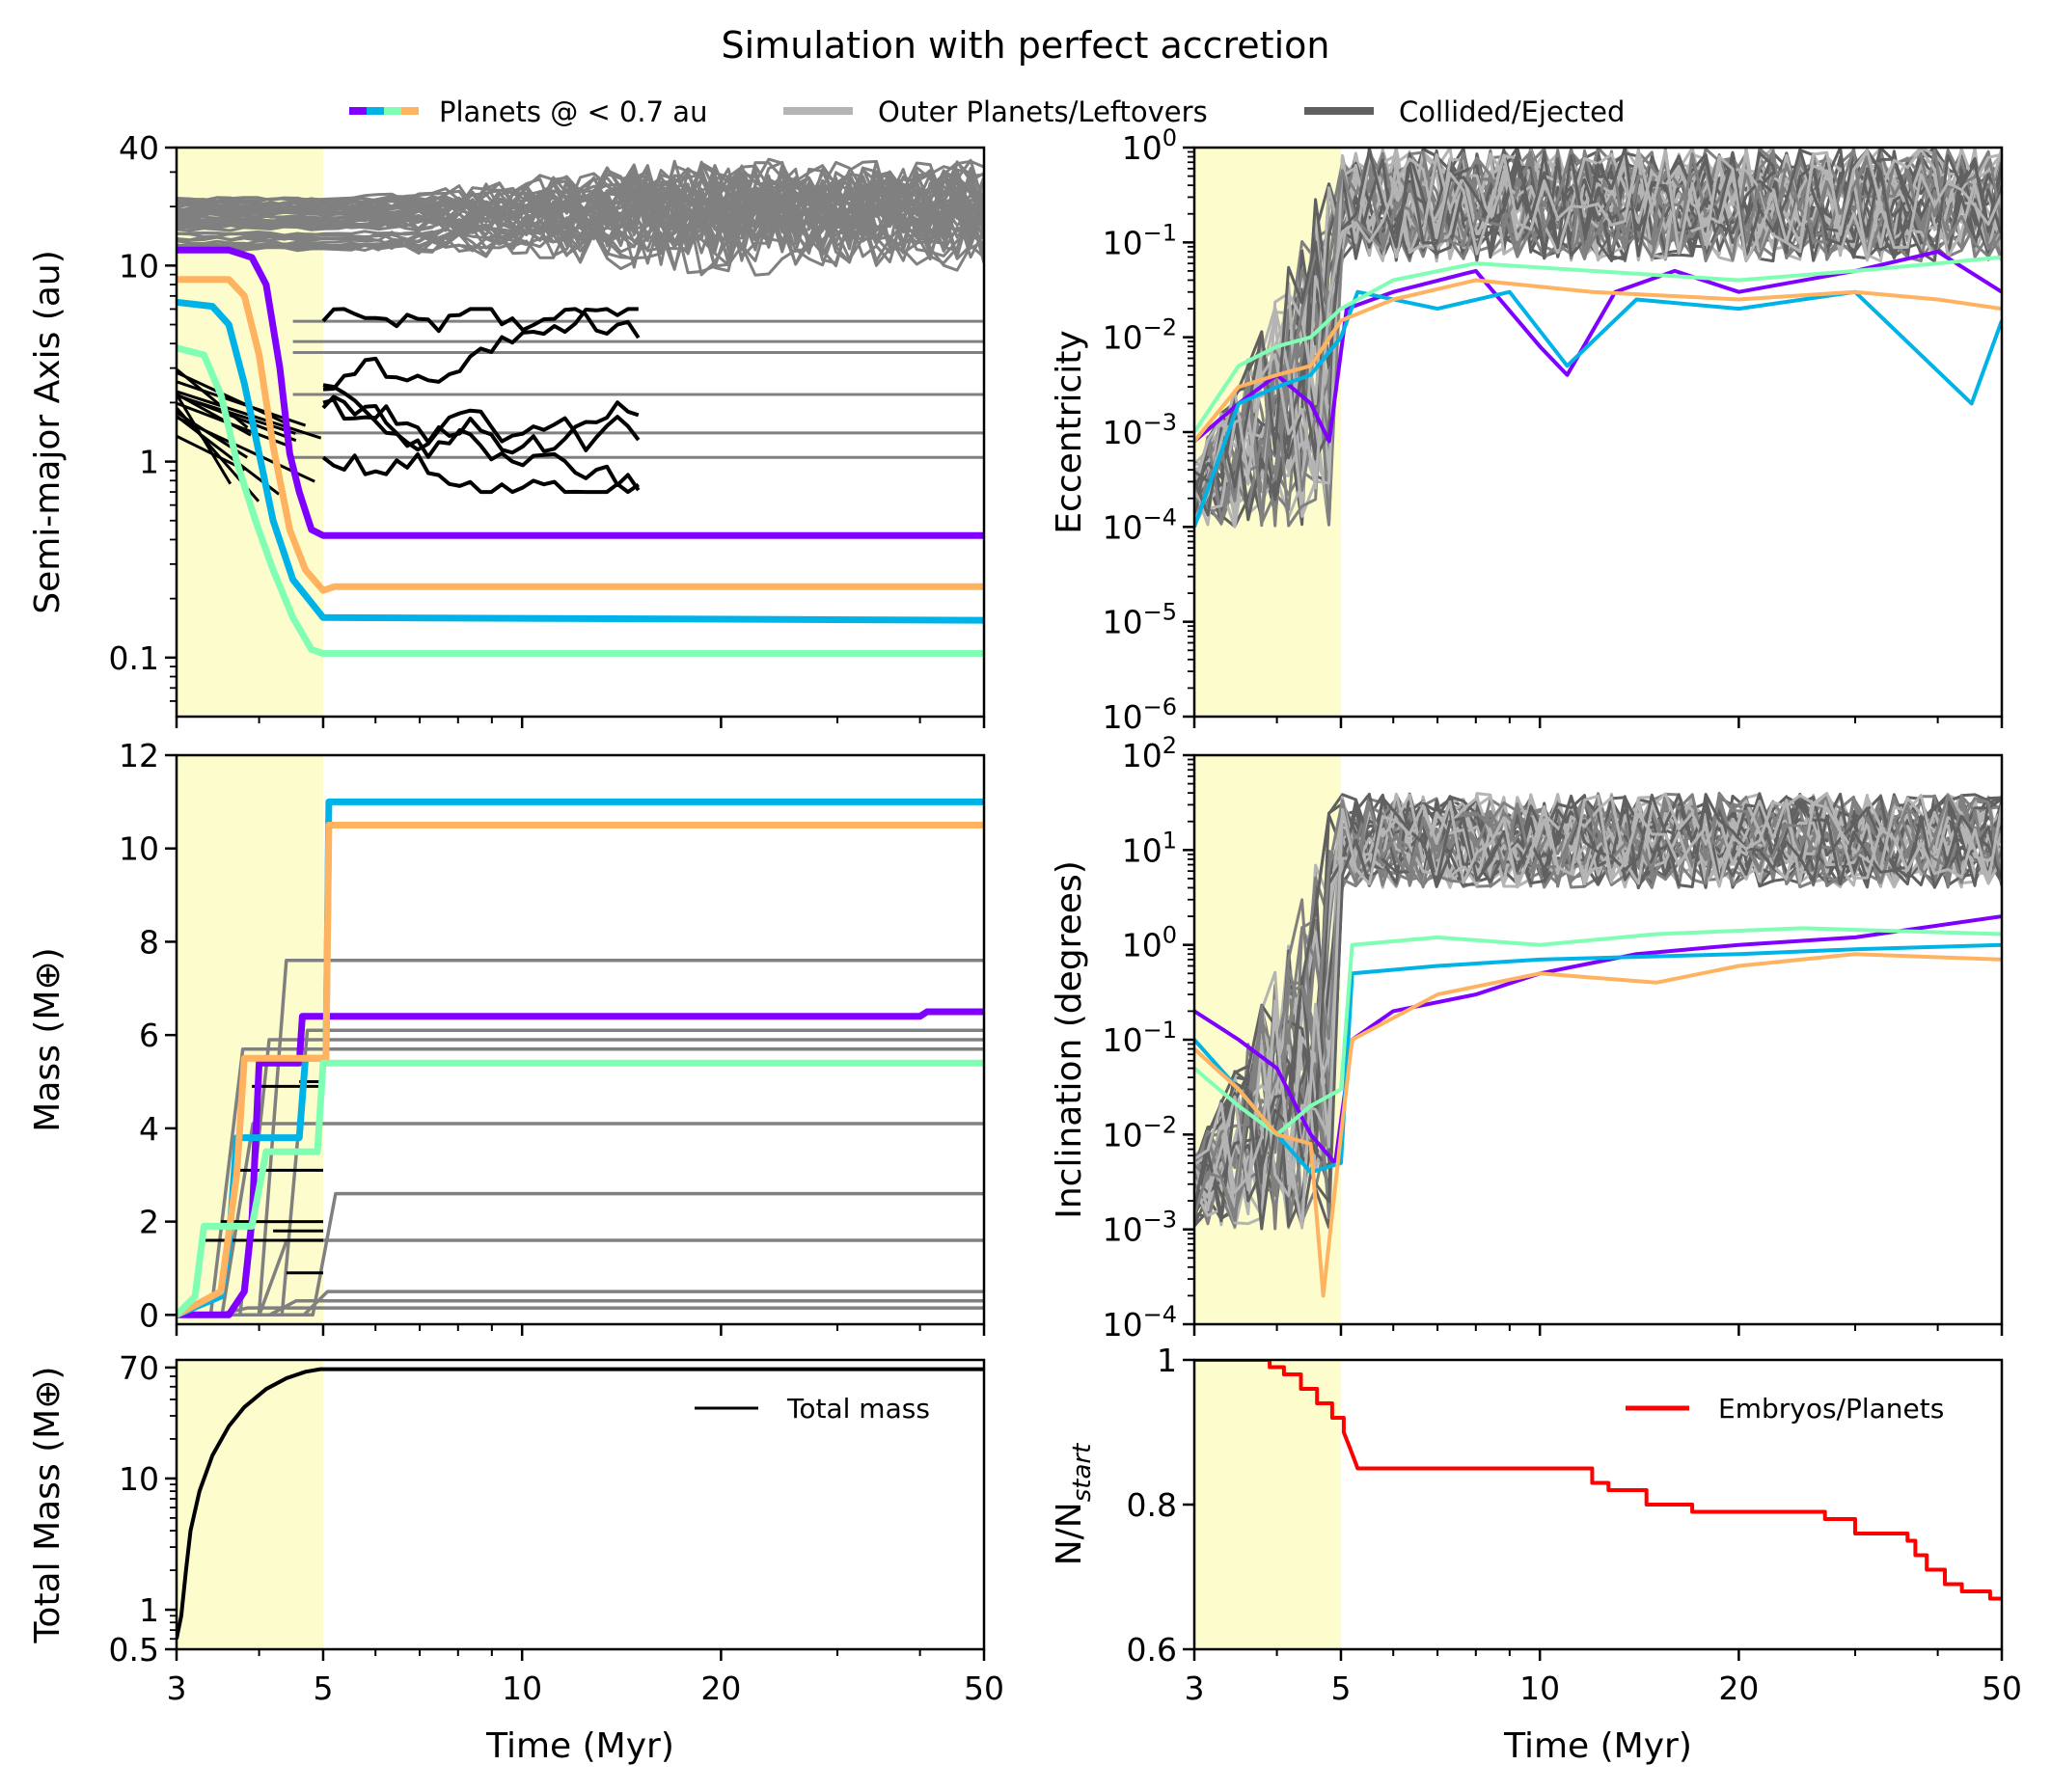 This screenshot has width=2051, height=1792. What do you see at coordinates (149, 1222) in the screenshot?
I see `y-tick-label: 2` at bounding box center [149, 1222].